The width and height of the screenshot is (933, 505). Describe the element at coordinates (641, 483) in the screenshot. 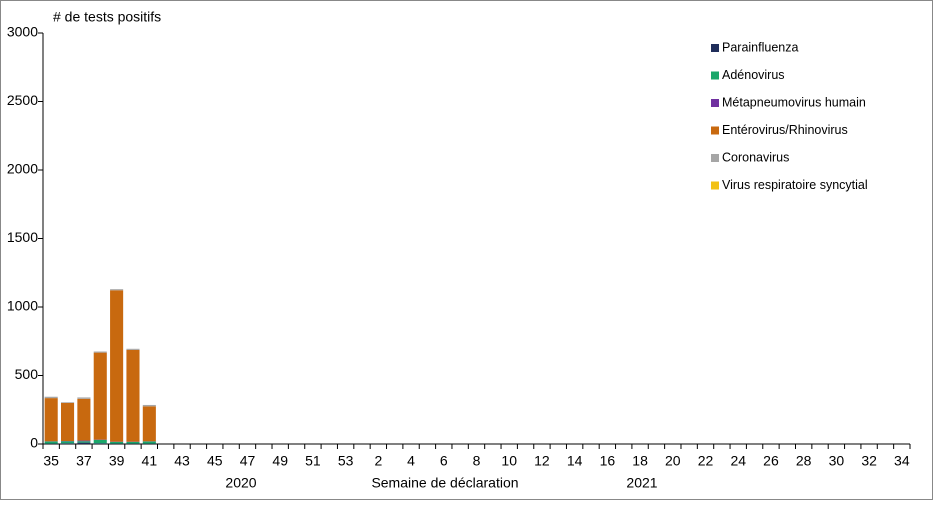

I see `year-label: 2021` at that location.